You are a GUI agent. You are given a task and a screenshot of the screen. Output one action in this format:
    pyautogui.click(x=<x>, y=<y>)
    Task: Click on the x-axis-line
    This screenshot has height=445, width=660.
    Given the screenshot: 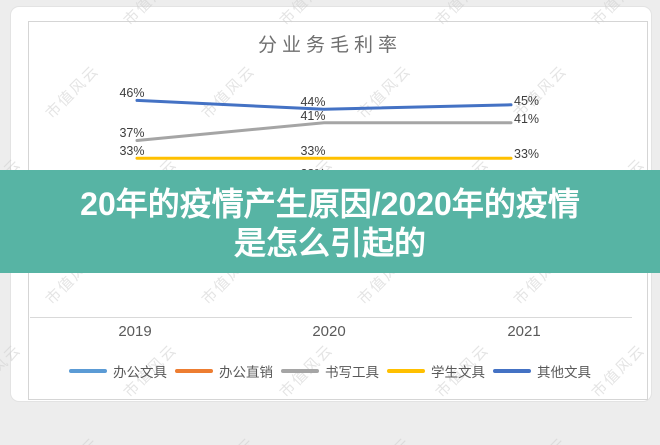 What is the action you would take?
    pyautogui.click(x=331, y=317)
    